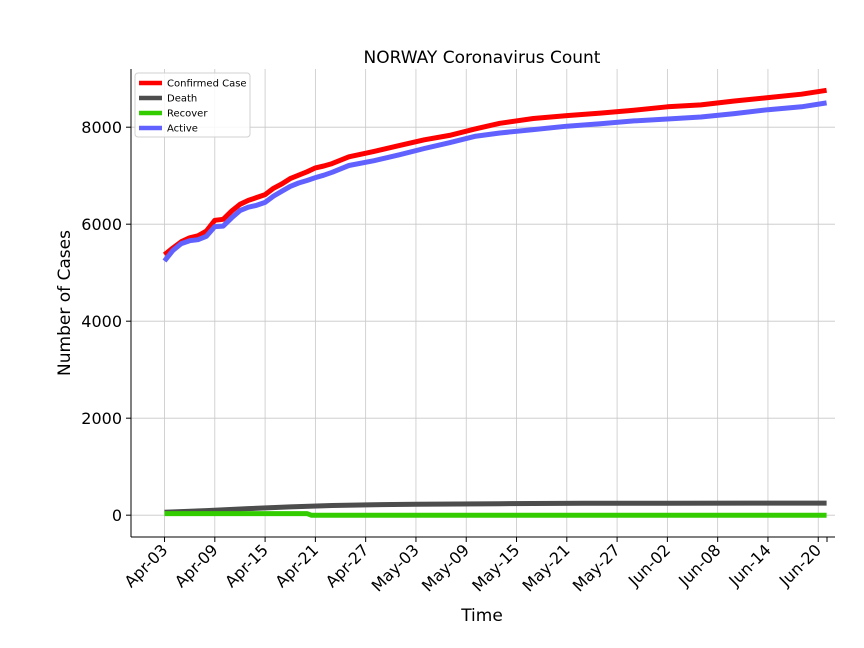 The width and height of the screenshot is (864, 648). What do you see at coordinates (482, 58) in the screenshot?
I see `chart-title: NORWAY Coronavirus Count` at bounding box center [482, 58].